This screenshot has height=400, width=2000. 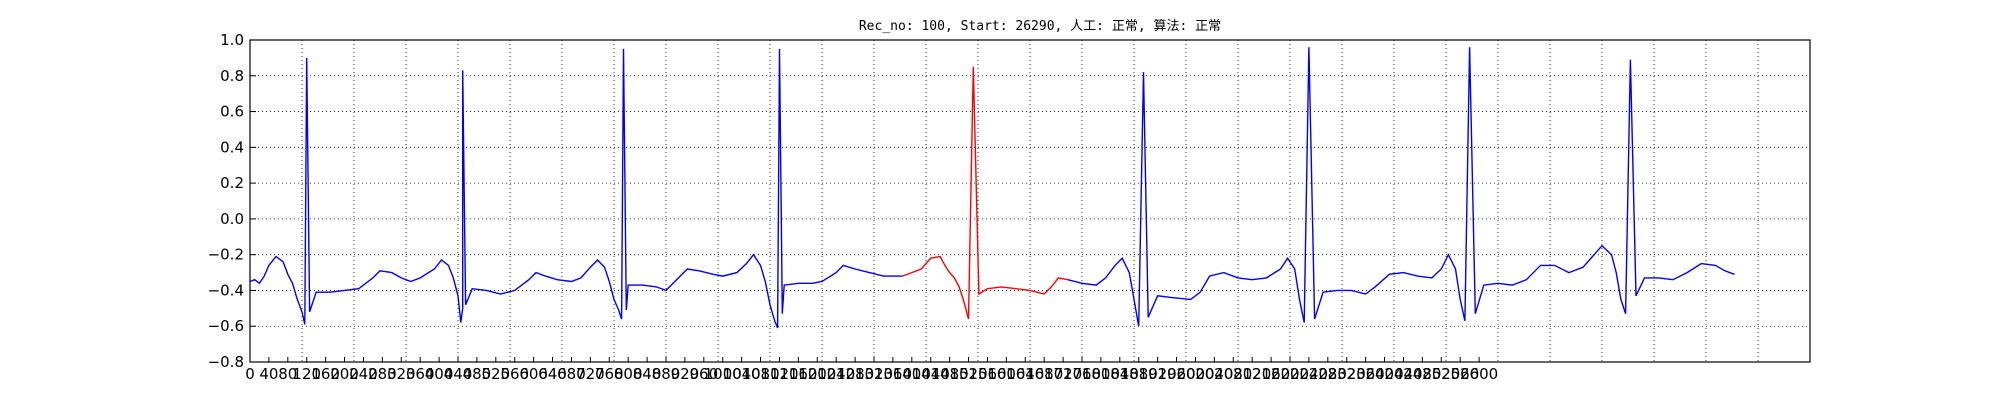 What do you see at coordinates (1328, 374) in the screenshot?
I see `x-tick-label: 2280` at bounding box center [1328, 374].